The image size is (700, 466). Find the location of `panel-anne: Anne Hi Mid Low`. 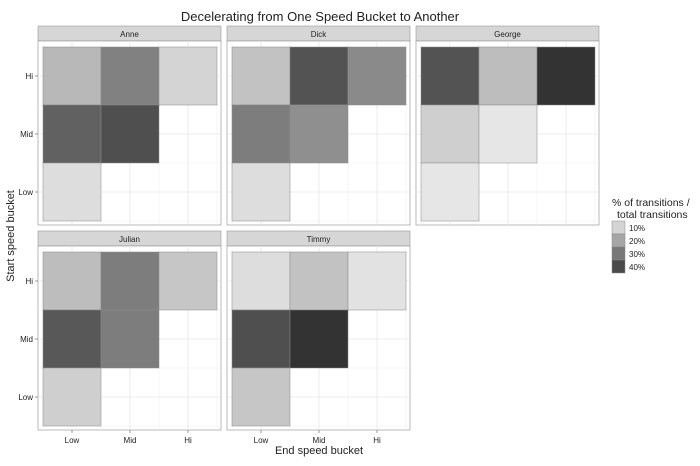

panel-anne: Anne Hi Mid Low is located at coordinates (120, 125).